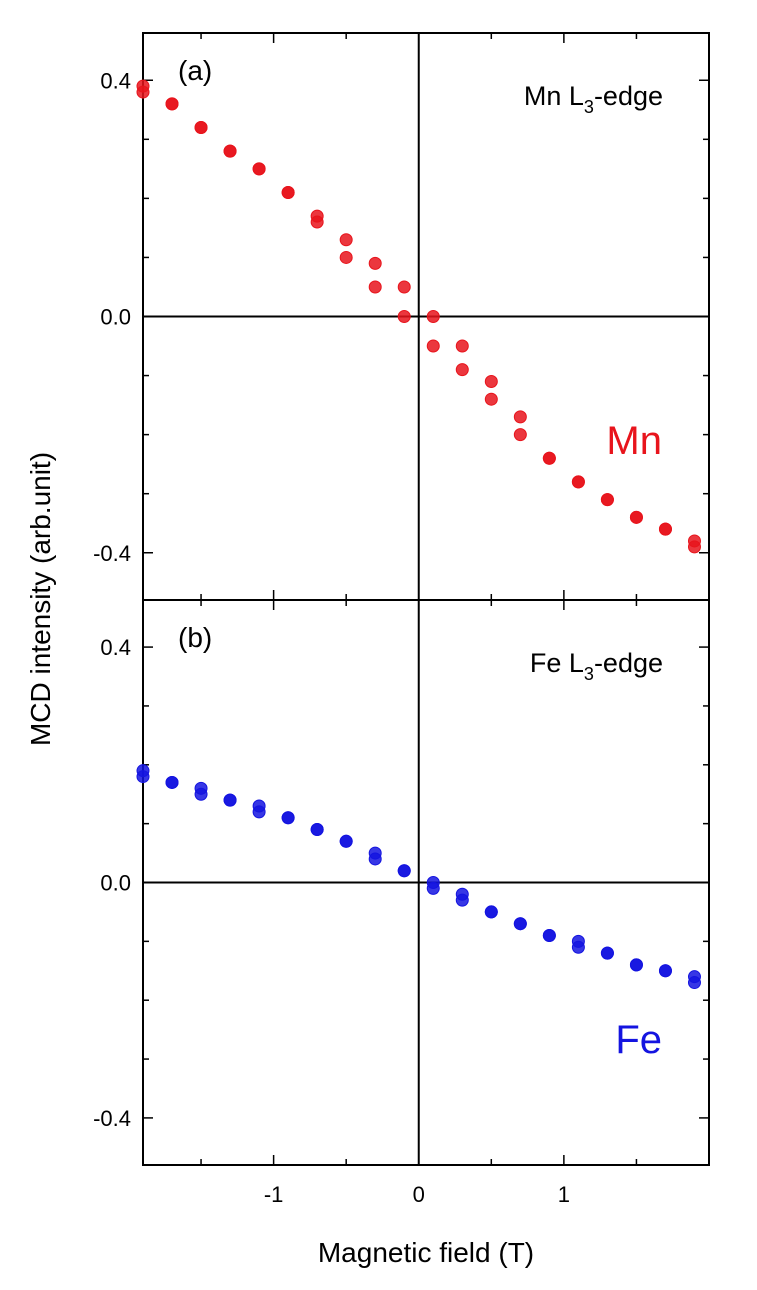  I want to click on x-tick-label: 0, so click(419, 1194).